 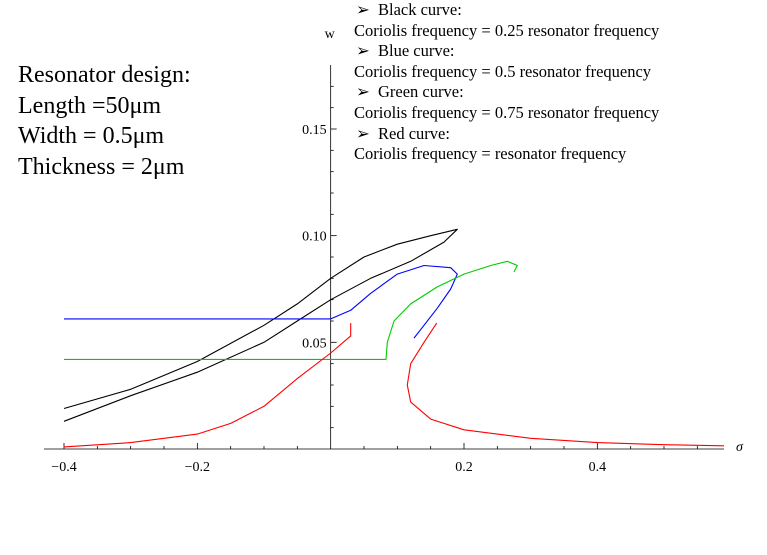 I want to click on design-length: Length =50μm, so click(x=90, y=105).